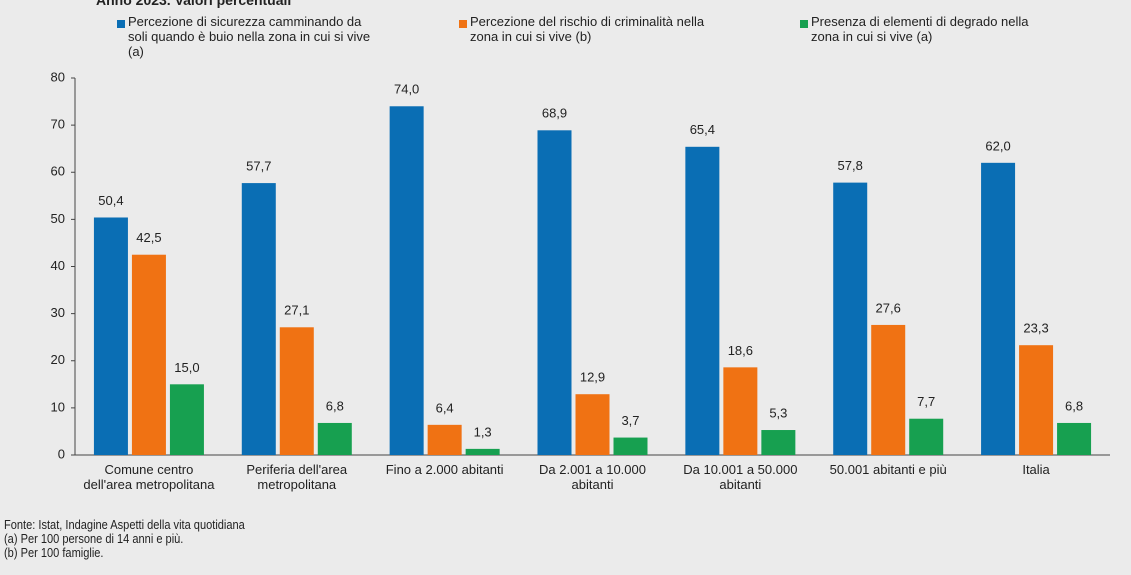 The width and height of the screenshot is (1131, 575). What do you see at coordinates (592, 377) in the screenshot?
I see `value-label: 12,9` at bounding box center [592, 377].